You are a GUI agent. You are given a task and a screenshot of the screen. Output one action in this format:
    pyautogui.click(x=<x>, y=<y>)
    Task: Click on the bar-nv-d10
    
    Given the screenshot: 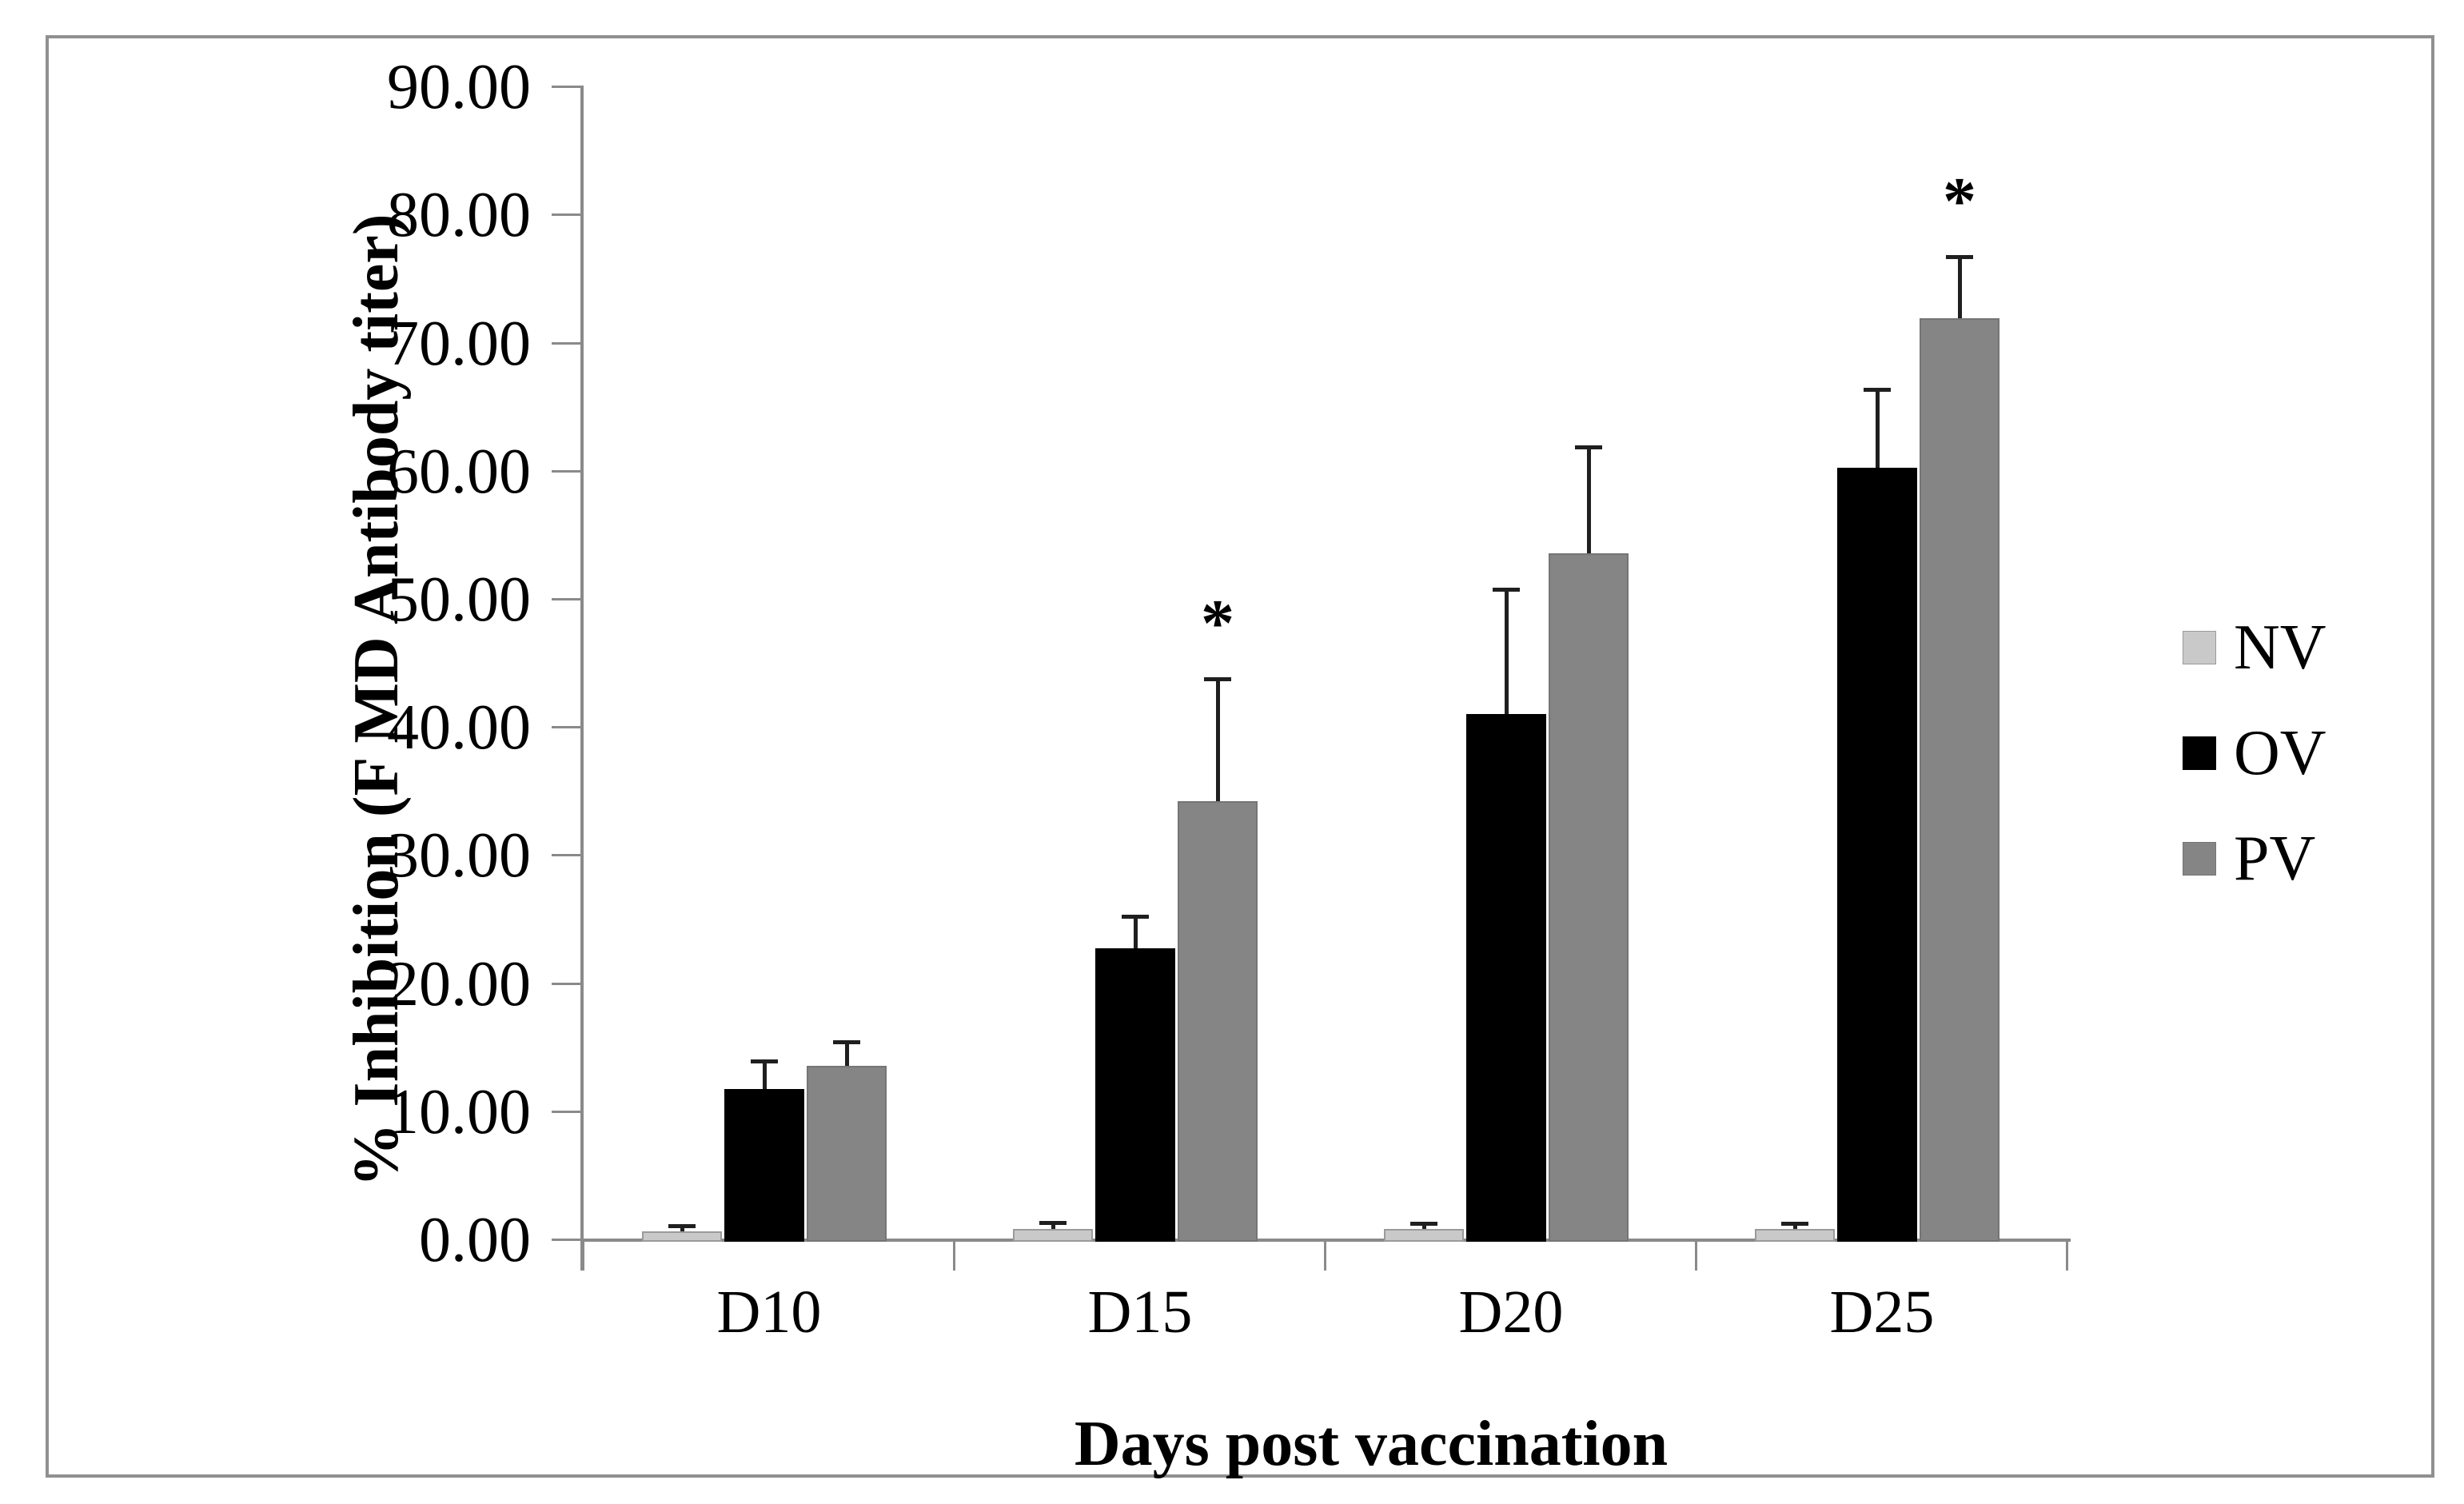 What is the action you would take?
    pyautogui.click(x=682, y=1236)
    